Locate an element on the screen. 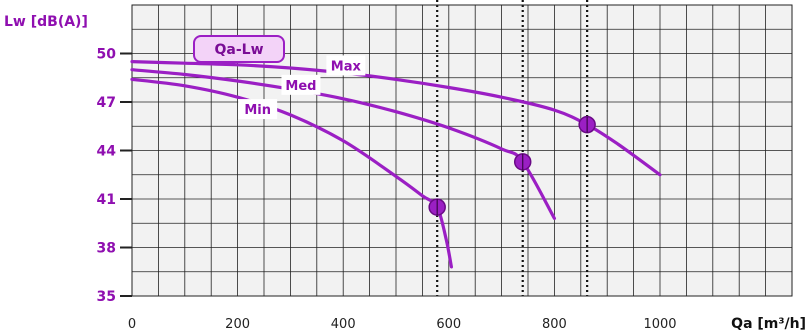 This screenshot has width=810, height=331. curve-label-box-min is located at coordinates (258, 109).